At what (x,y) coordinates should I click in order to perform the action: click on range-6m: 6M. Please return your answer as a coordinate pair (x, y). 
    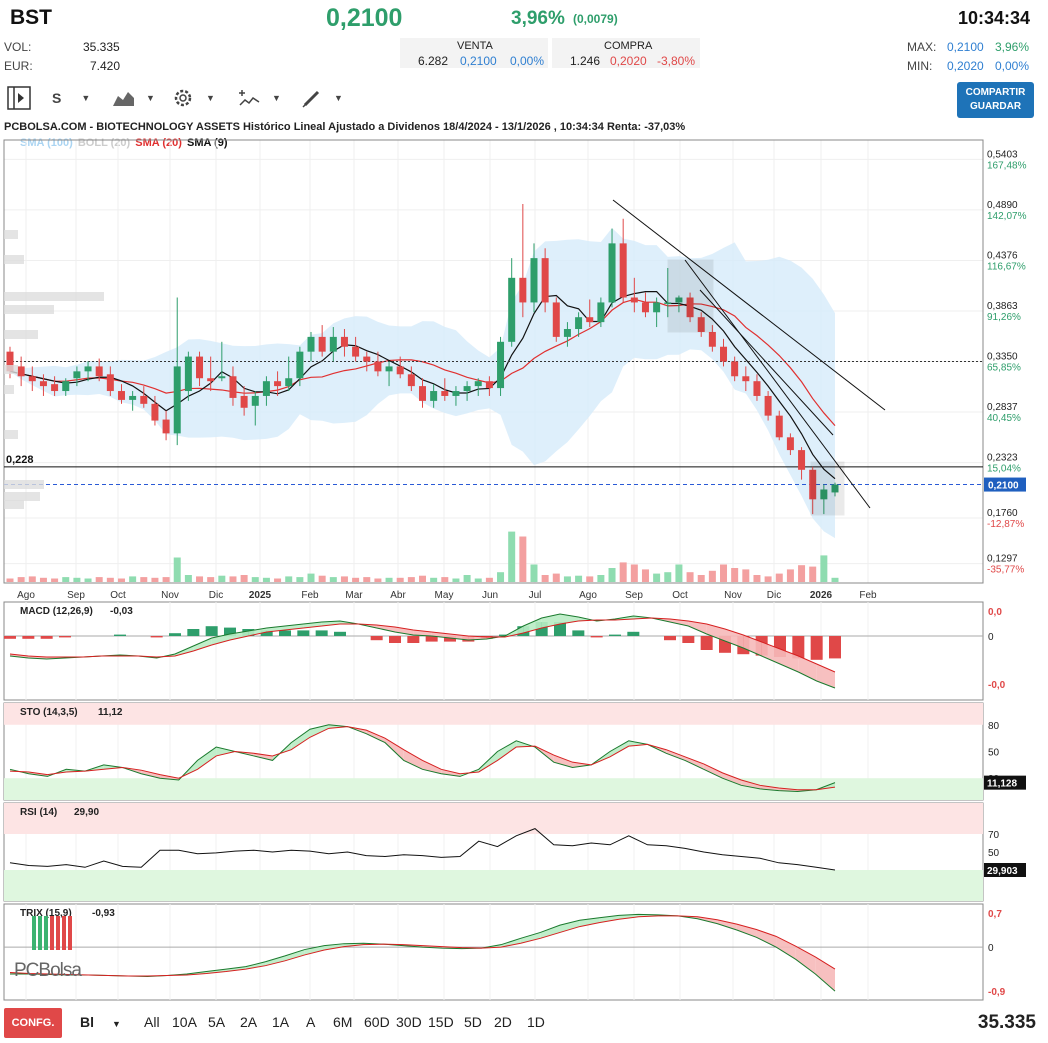
    Looking at the image, I should click on (343, 1022).